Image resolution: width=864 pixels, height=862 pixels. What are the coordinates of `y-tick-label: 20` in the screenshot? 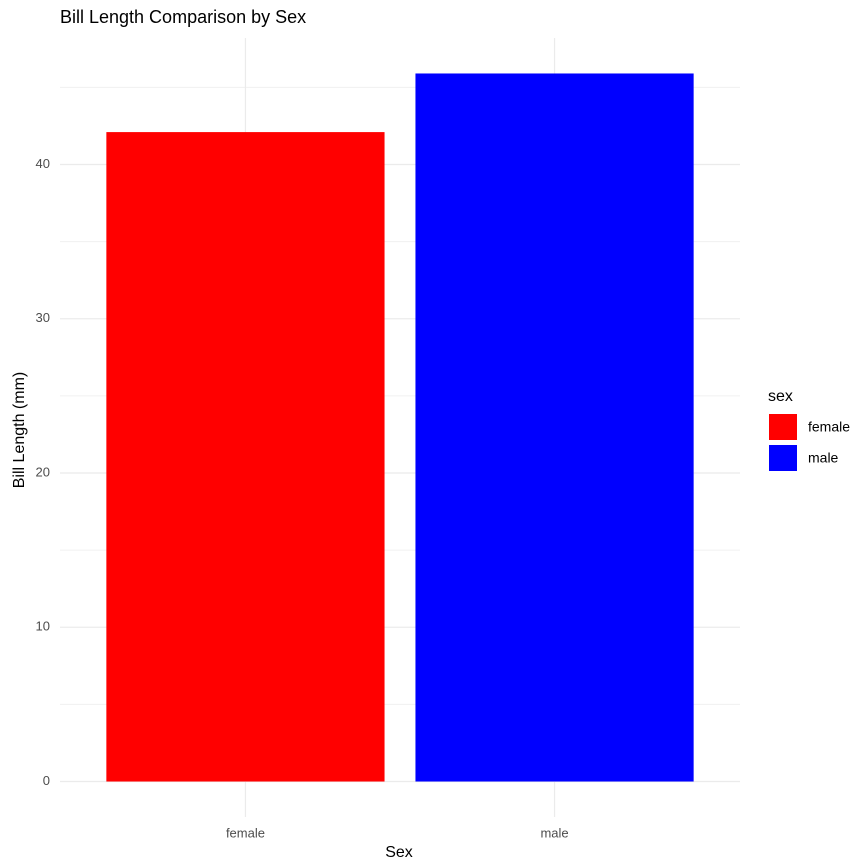 It's located at (43, 471).